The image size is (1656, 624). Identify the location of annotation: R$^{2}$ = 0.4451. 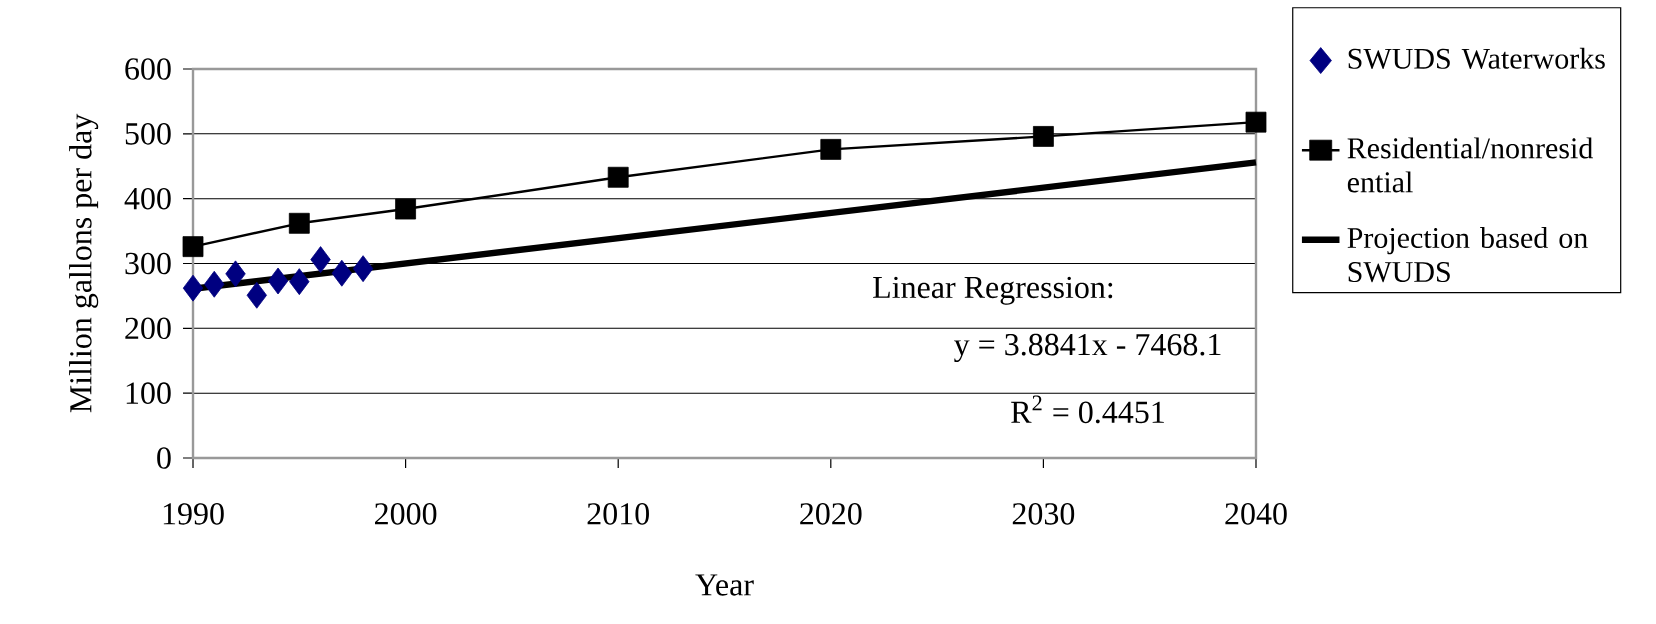
(1087, 409).